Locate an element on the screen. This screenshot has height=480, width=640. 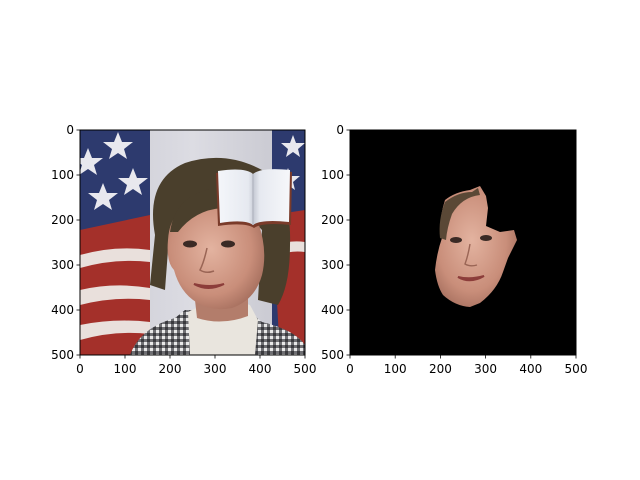
nose is located at coordinates (207, 260).